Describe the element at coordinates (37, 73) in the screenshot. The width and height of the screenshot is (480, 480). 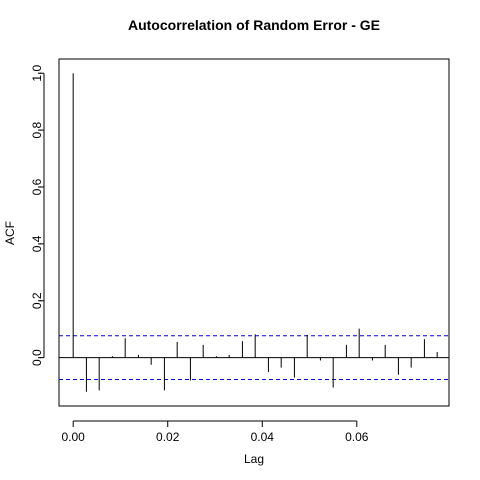
I see `y-tick-label: 1.0` at that location.